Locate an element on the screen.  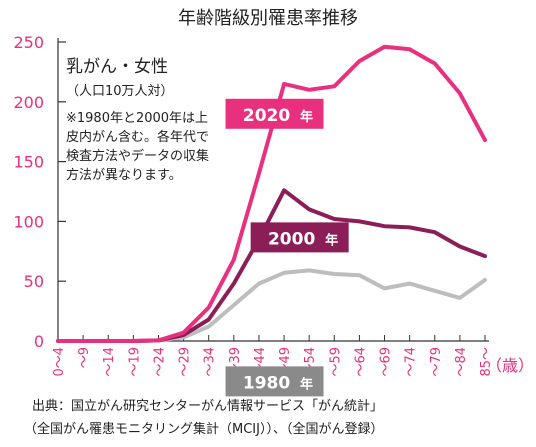
note-line: 検査方法やデータの収集 is located at coordinates (137, 156).